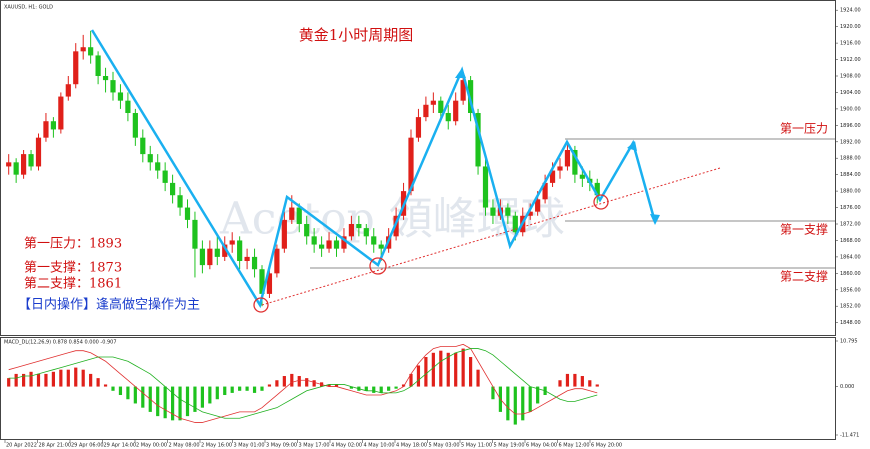 The image size is (870, 449). Describe the element at coordinates (850, 60) in the screenshot. I see `y-tick-label: 1912.00` at that location.